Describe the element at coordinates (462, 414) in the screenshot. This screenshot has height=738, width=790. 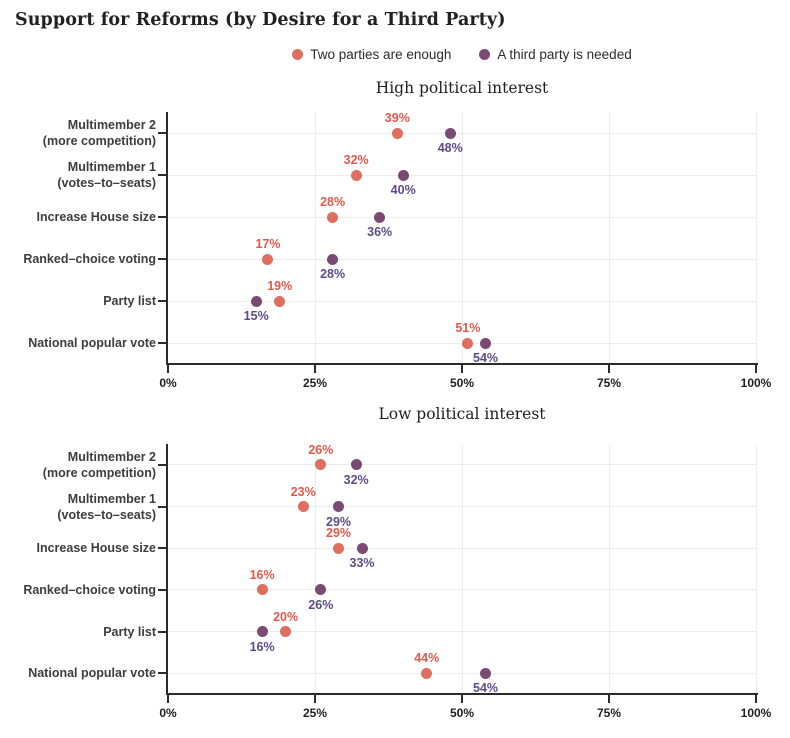
I see `panel-title-low-interest: Low political interest` at that location.